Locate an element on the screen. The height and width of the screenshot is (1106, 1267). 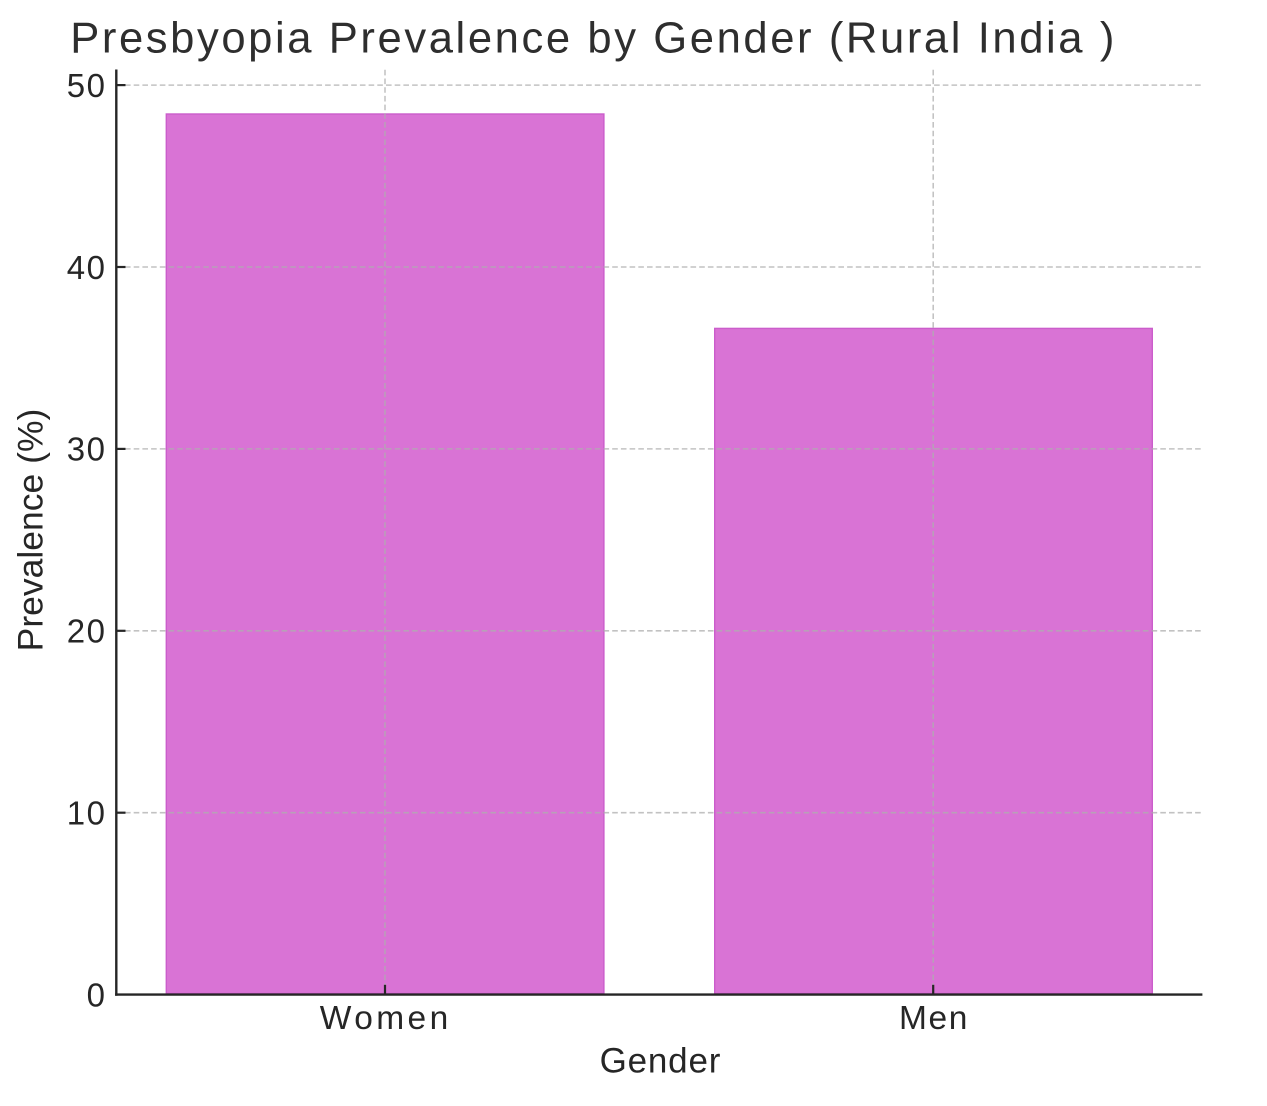
svg-text: 20 is located at coordinates (87, 631).